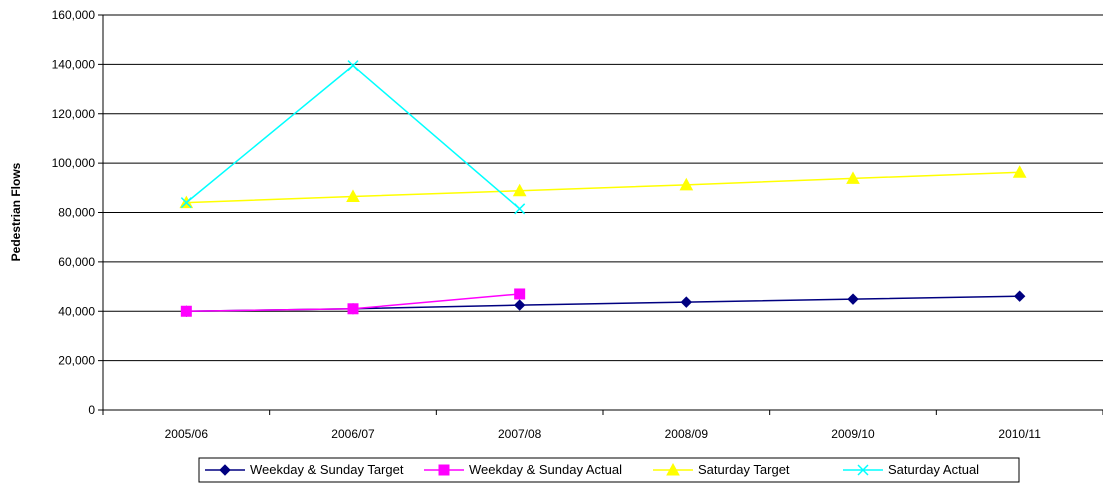 The image size is (1103, 489). Describe the element at coordinates (74, 15) in the screenshot. I see `y-tick-label: 160,000` at that location.